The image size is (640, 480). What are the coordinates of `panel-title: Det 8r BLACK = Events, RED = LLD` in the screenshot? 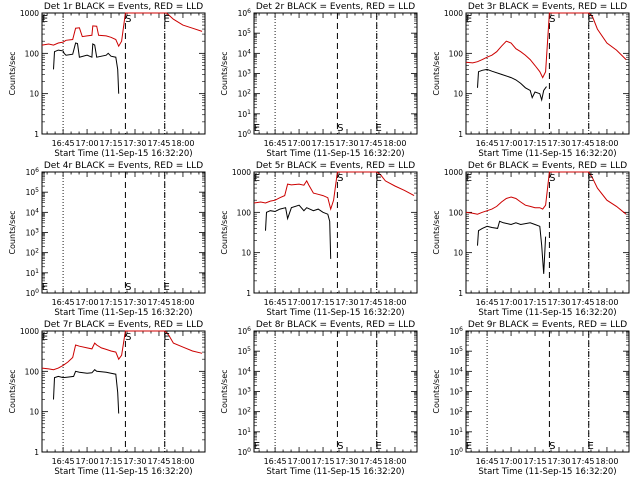 It's located at (335, 325).